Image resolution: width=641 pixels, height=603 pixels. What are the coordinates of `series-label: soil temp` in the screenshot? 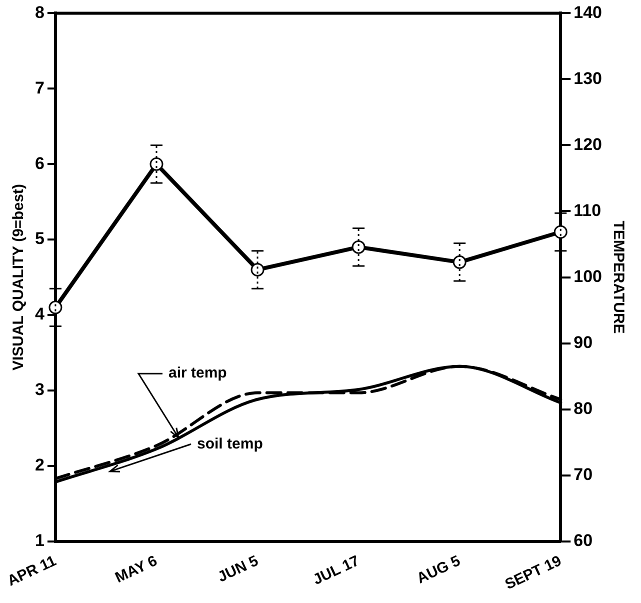 It's located at (230, 443).